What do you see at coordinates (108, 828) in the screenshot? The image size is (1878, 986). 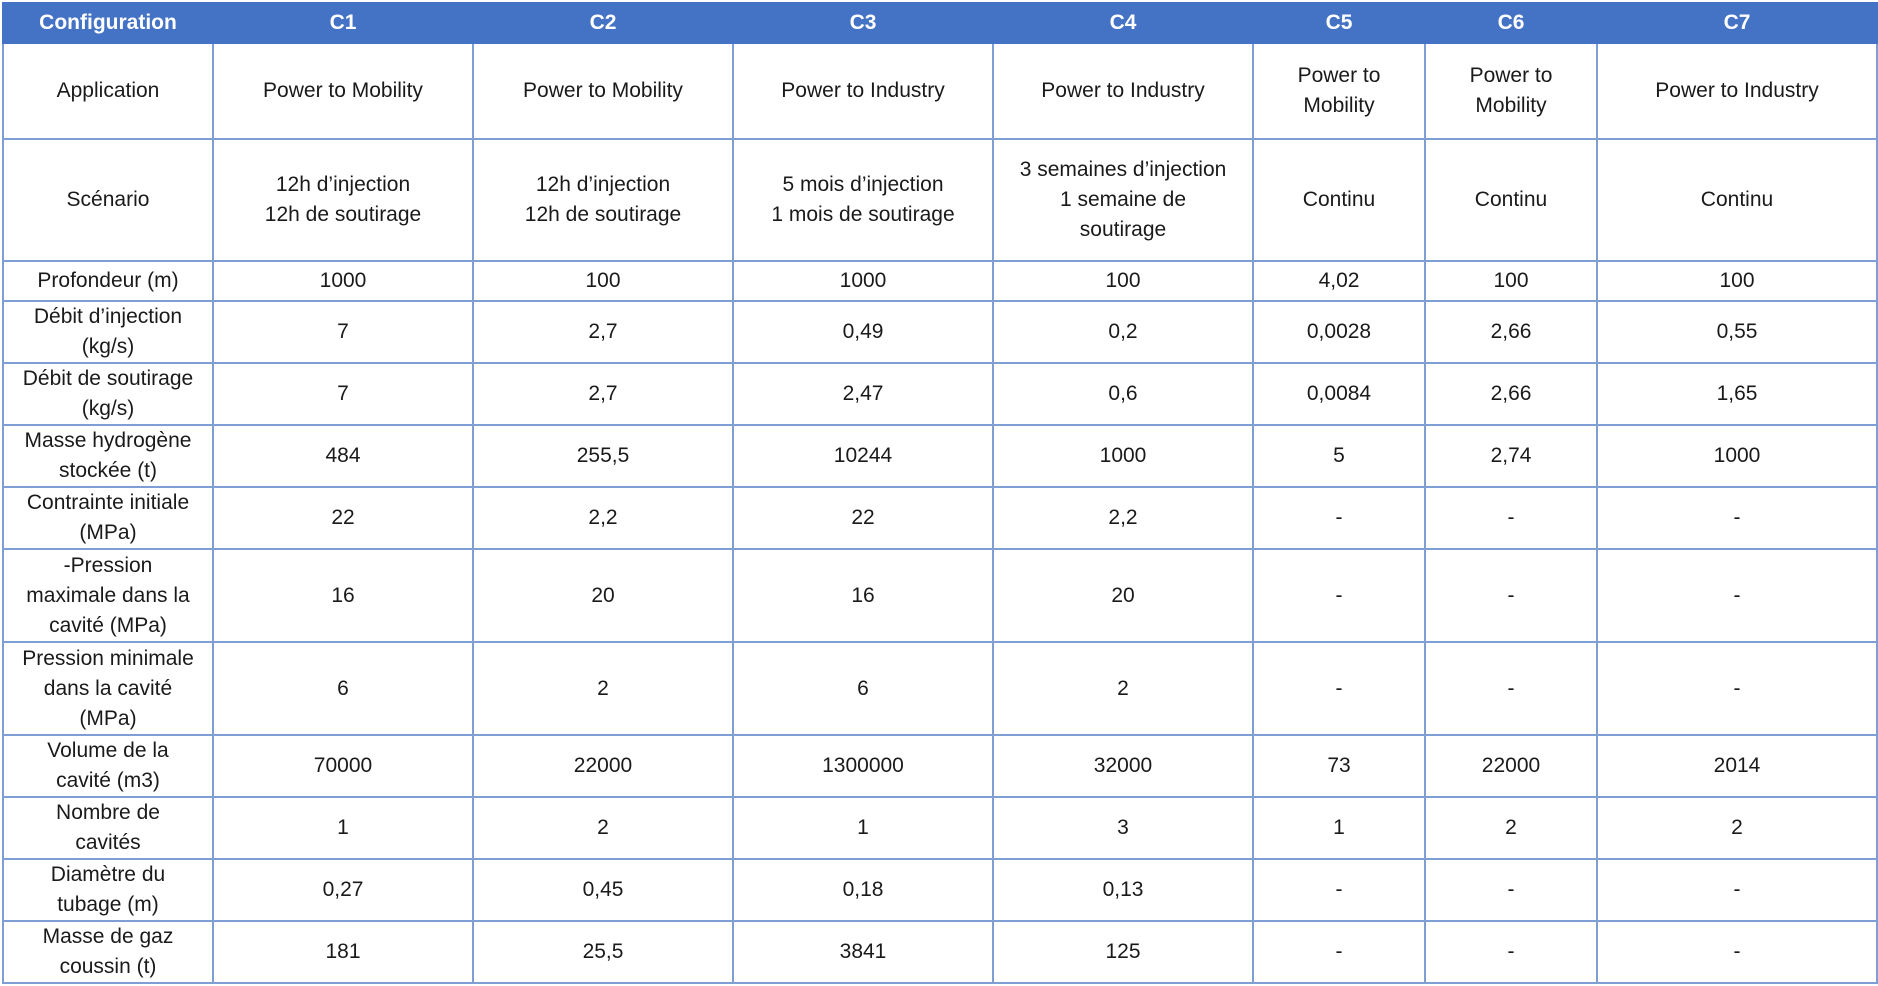 I see `row-label: Nombre de cavités` at bounding box center [108, 828].